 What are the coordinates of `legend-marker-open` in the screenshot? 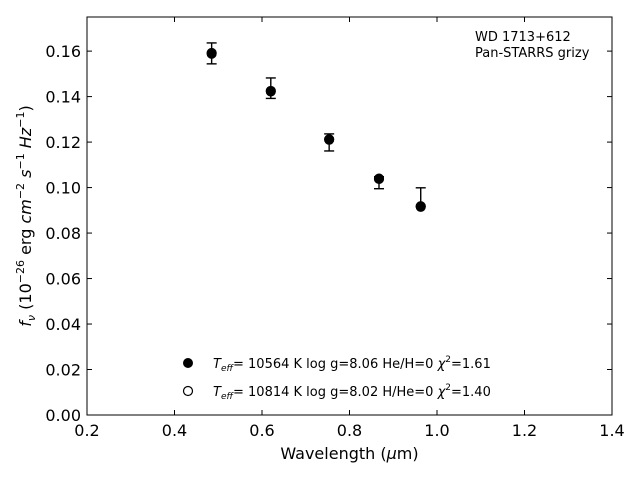 It's located at (188, 391).